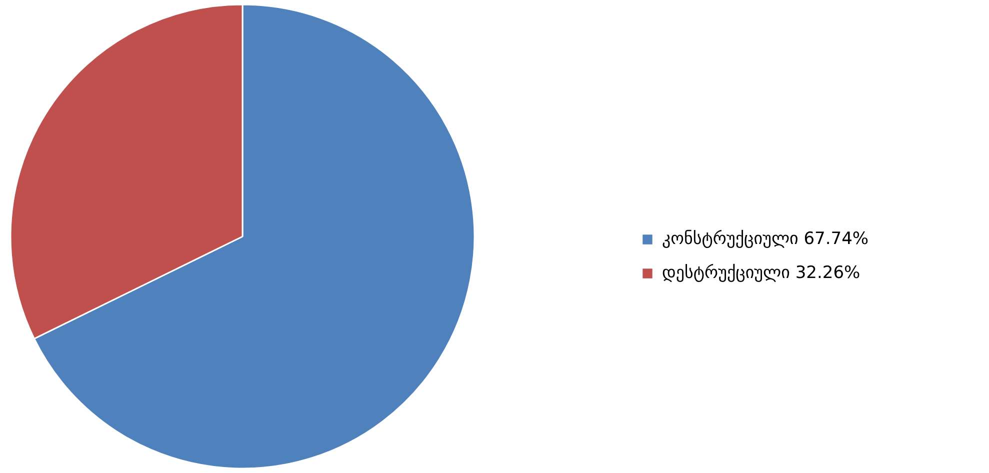  Describe the element at coordinates (761, 273) in the screenshot. I see `legend-label: დესტრუქციული 32.26%` at that location.